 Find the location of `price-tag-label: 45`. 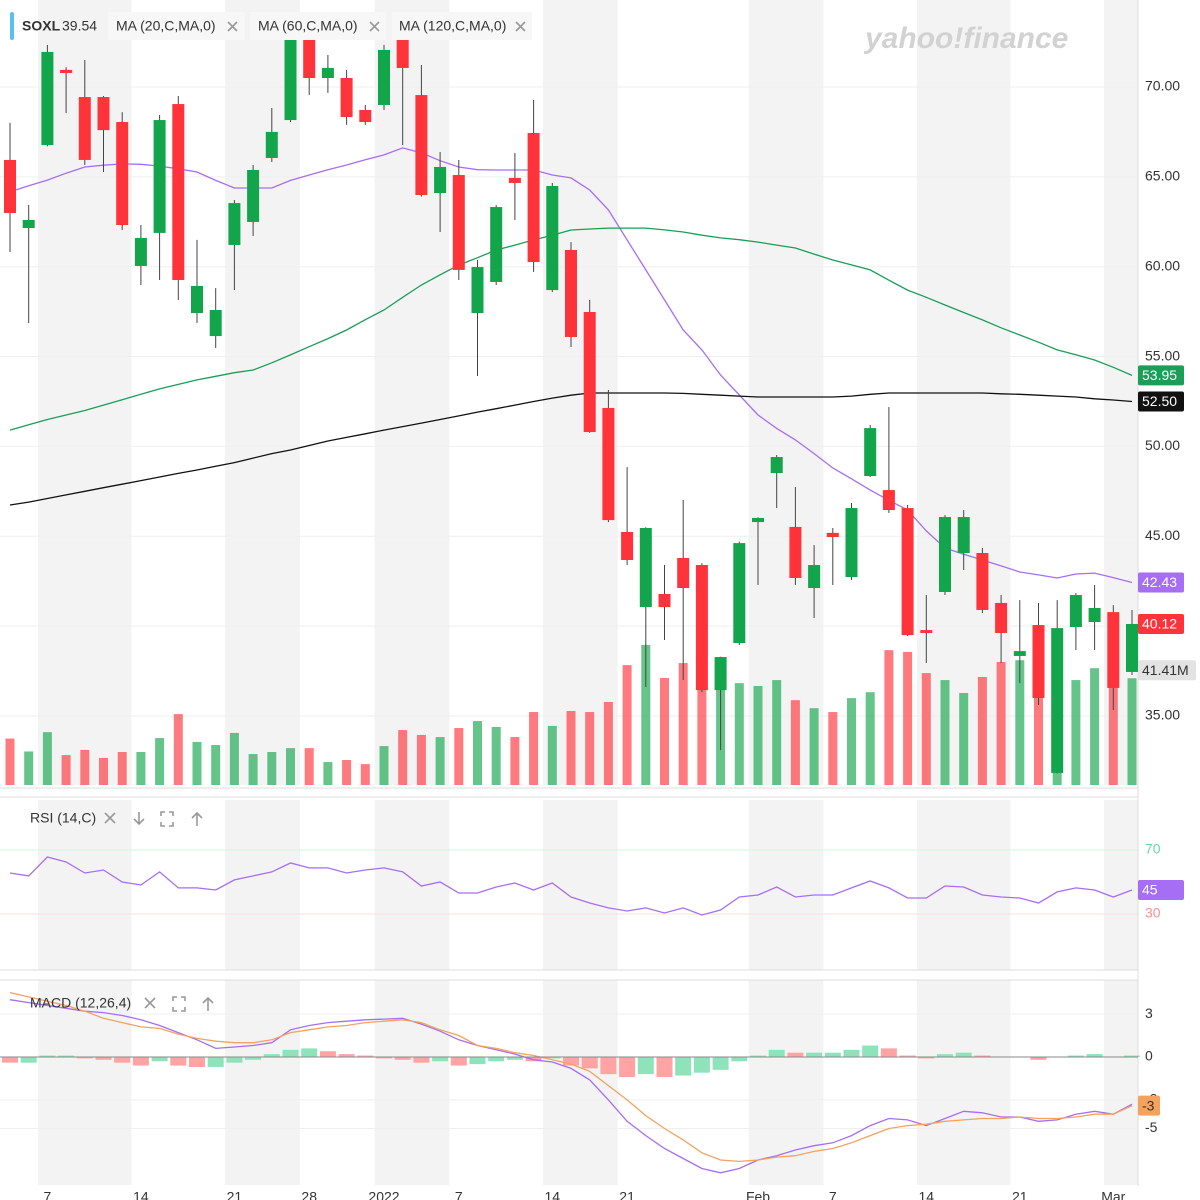

price-tag-label: 45 is located at coordinates (1150, 890).